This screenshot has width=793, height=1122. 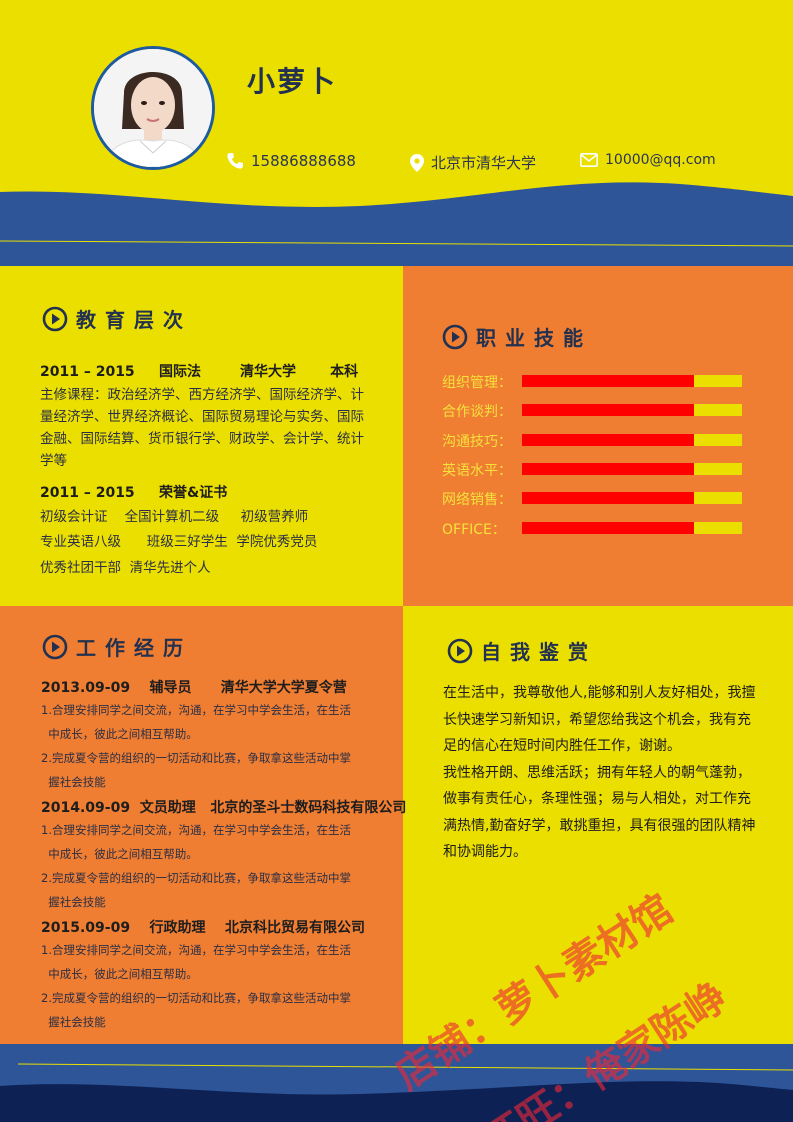 What do you see at coordinates (477, 412) in the screenshot?
I see `skill-label: 合作谈判：` at bounding box center [477, 412].